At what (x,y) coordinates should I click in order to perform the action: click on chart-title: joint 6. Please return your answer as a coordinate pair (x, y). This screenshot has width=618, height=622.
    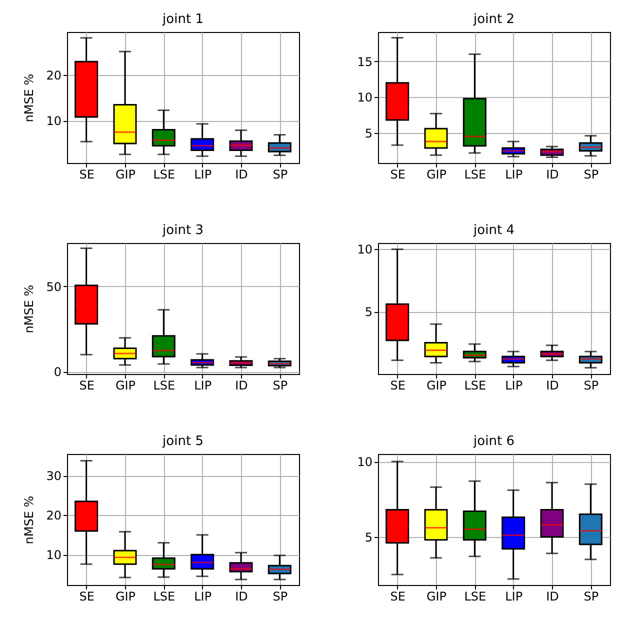
    Looking at the image, I should click on (493, 441).